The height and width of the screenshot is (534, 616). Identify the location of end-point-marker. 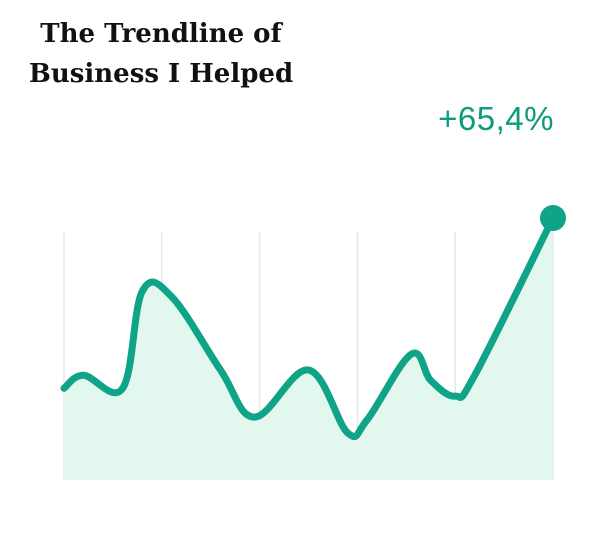
(553, 218).